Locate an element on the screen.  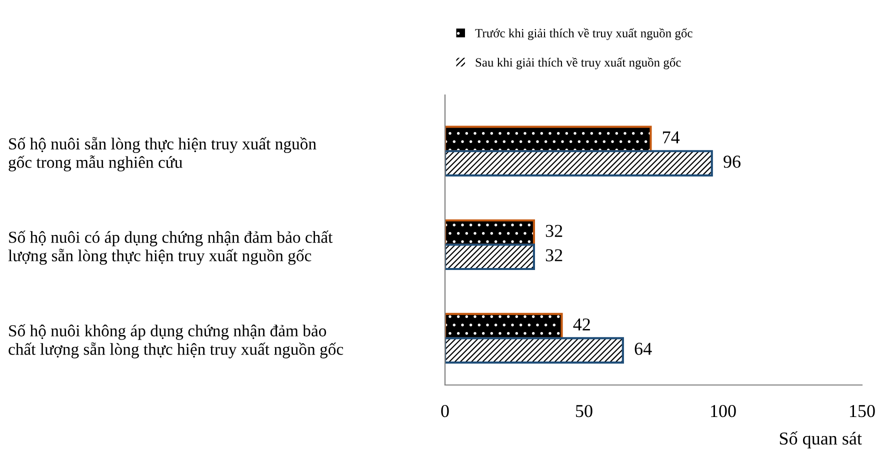
legend-label: Trước khi giải thích về truy xuất nguồn gốc is located at coordinates (583, 34).